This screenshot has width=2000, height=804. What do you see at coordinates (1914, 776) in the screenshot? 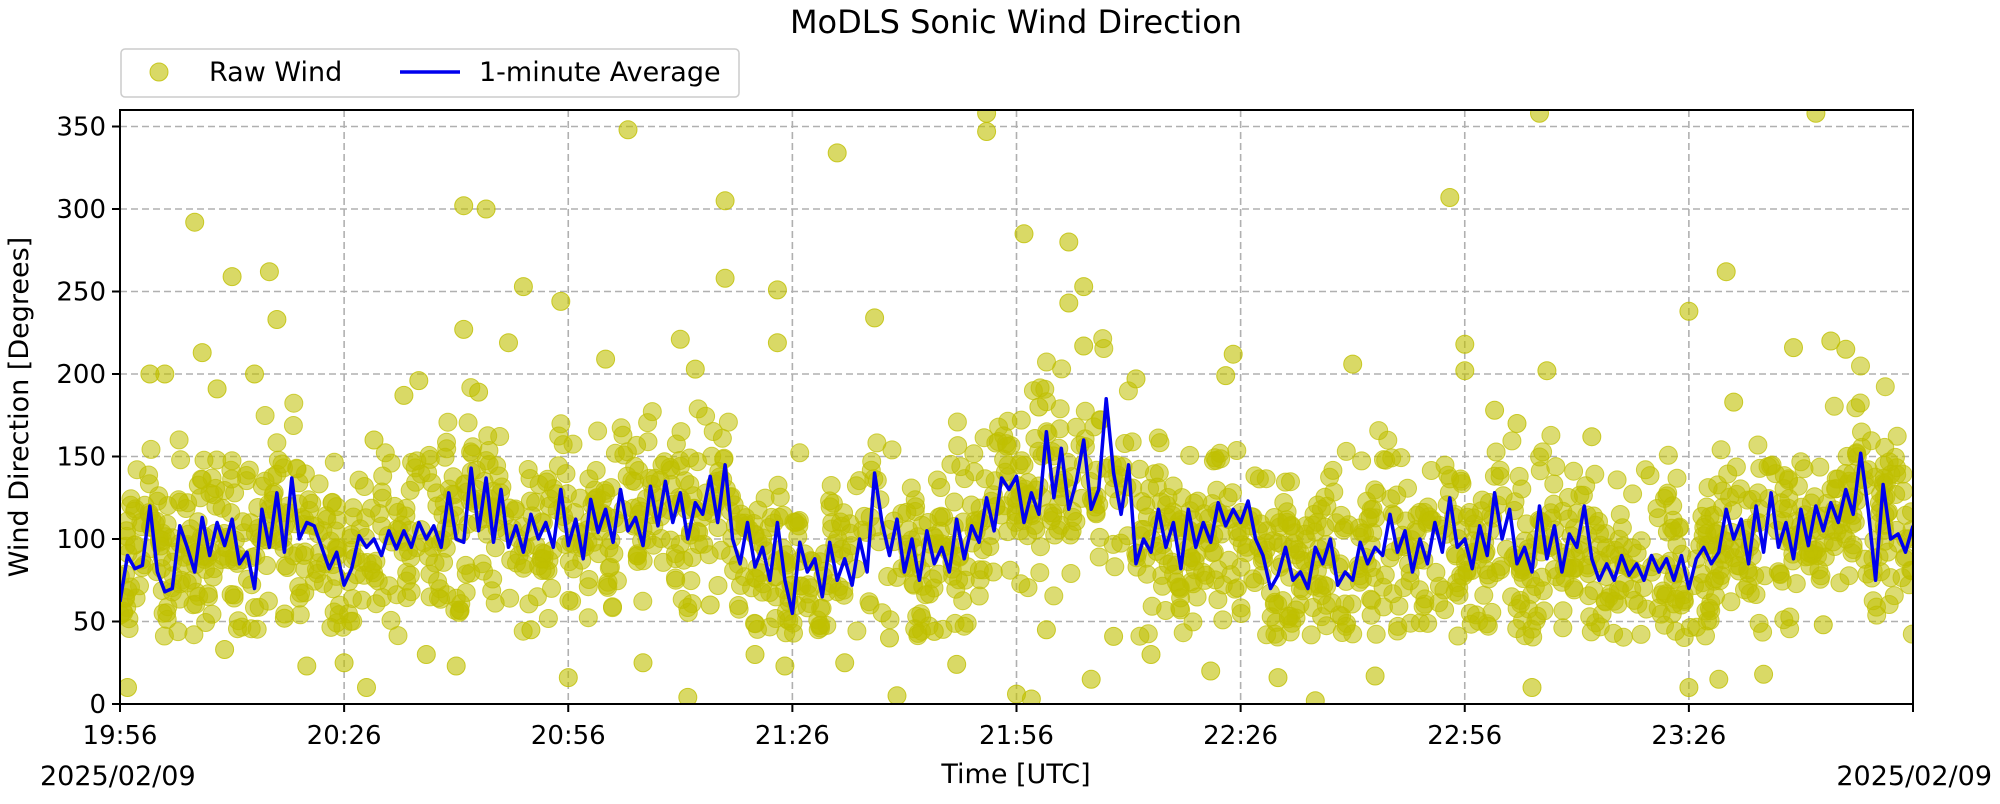
I see `date-label-right: 2025/02/09` at bounding box center [1914, 776].